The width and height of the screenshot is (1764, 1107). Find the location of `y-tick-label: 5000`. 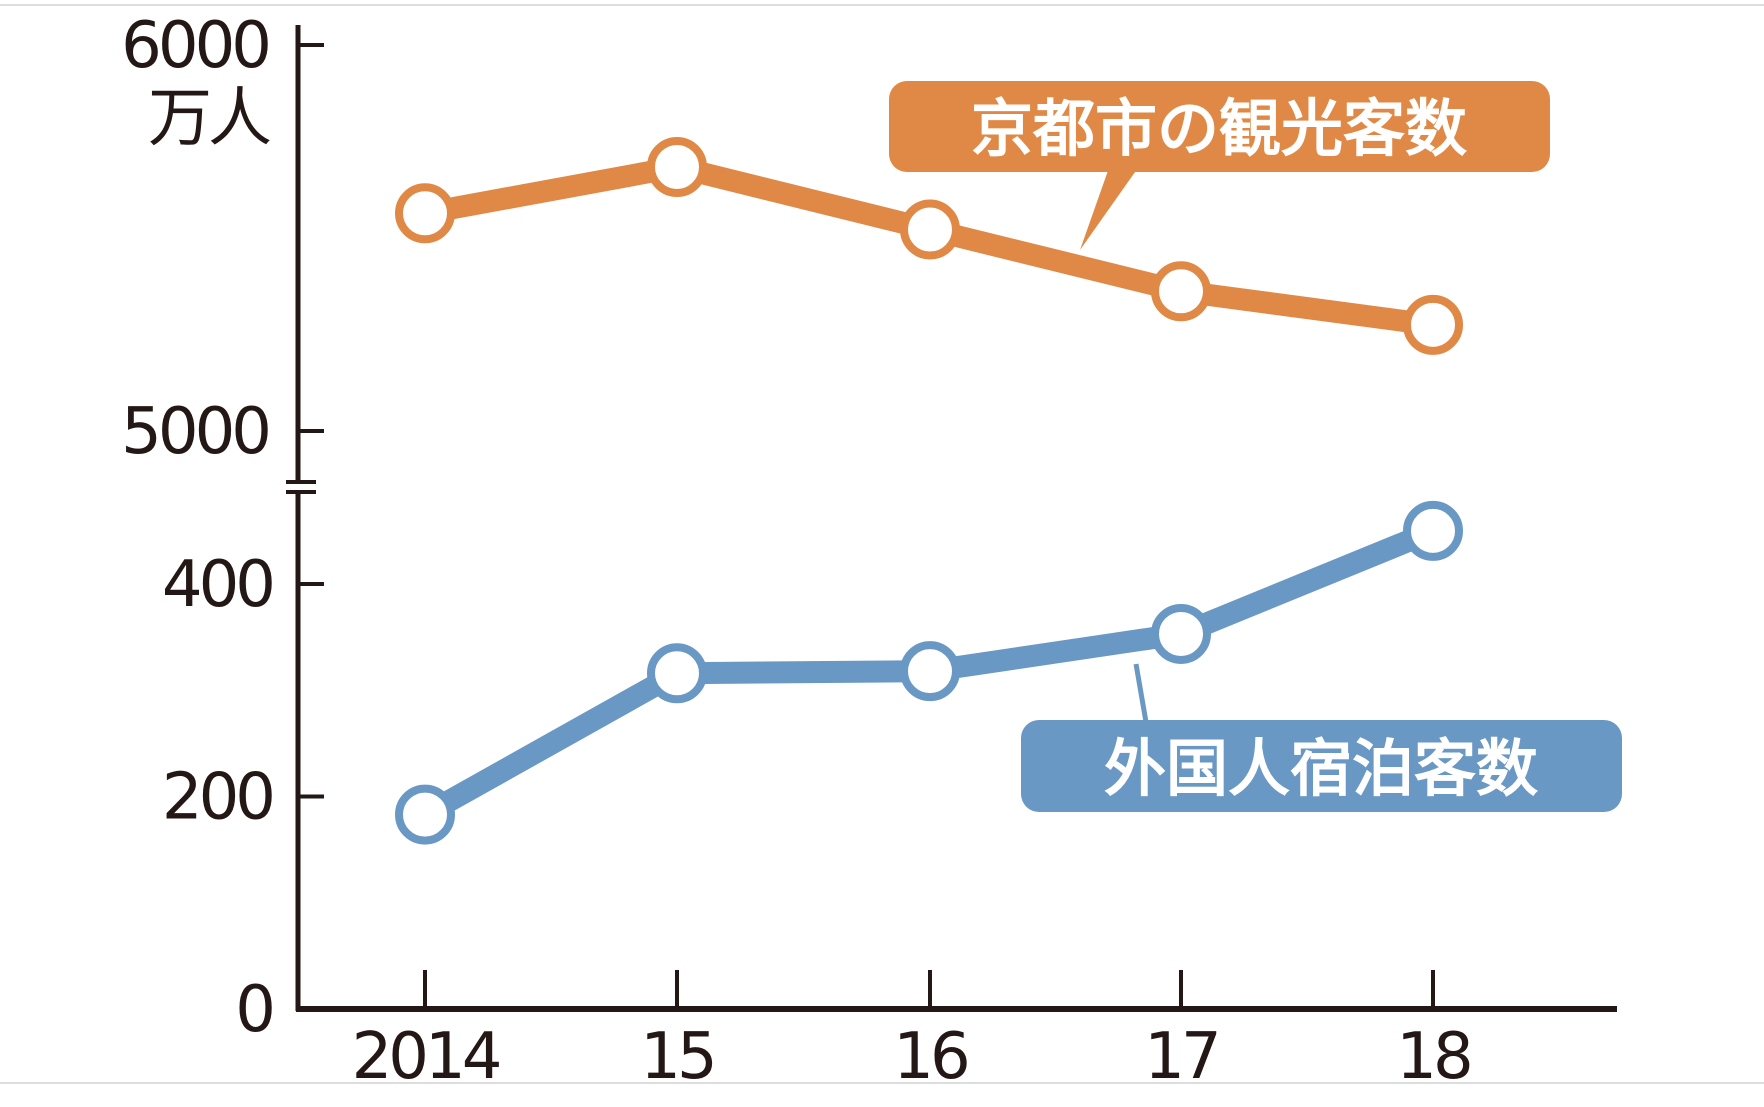

y-tick-label: 5000 is located at coordinates (194, 432).